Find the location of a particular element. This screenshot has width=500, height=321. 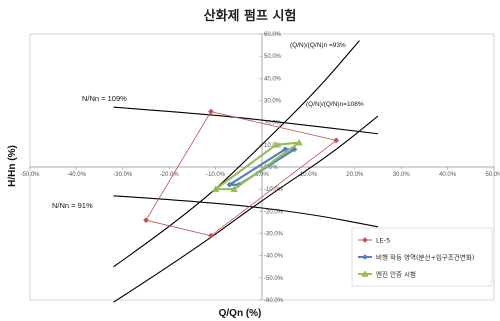

legend-item-flight-envelope: 비행 작동 영역(분산+입구조건변화) is located at coordinates (416, 257).